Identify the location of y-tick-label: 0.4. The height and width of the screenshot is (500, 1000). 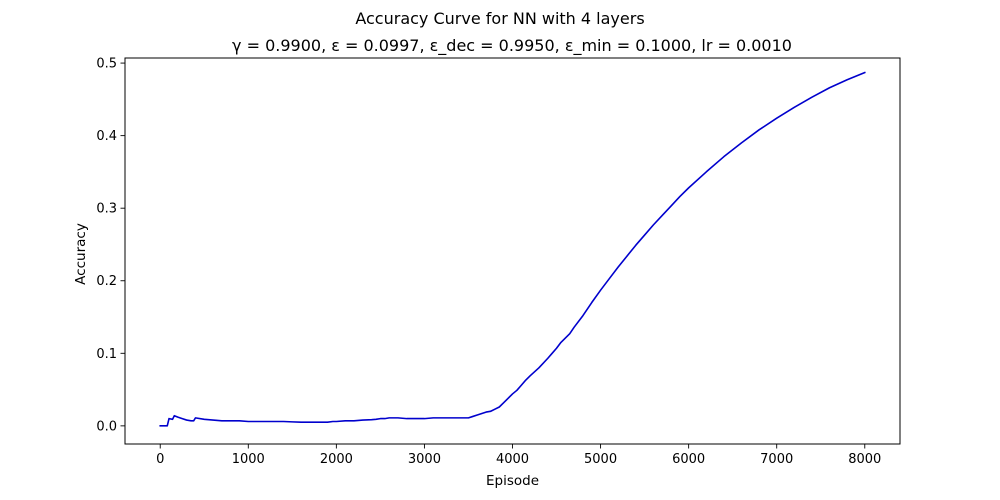
(106, 136).